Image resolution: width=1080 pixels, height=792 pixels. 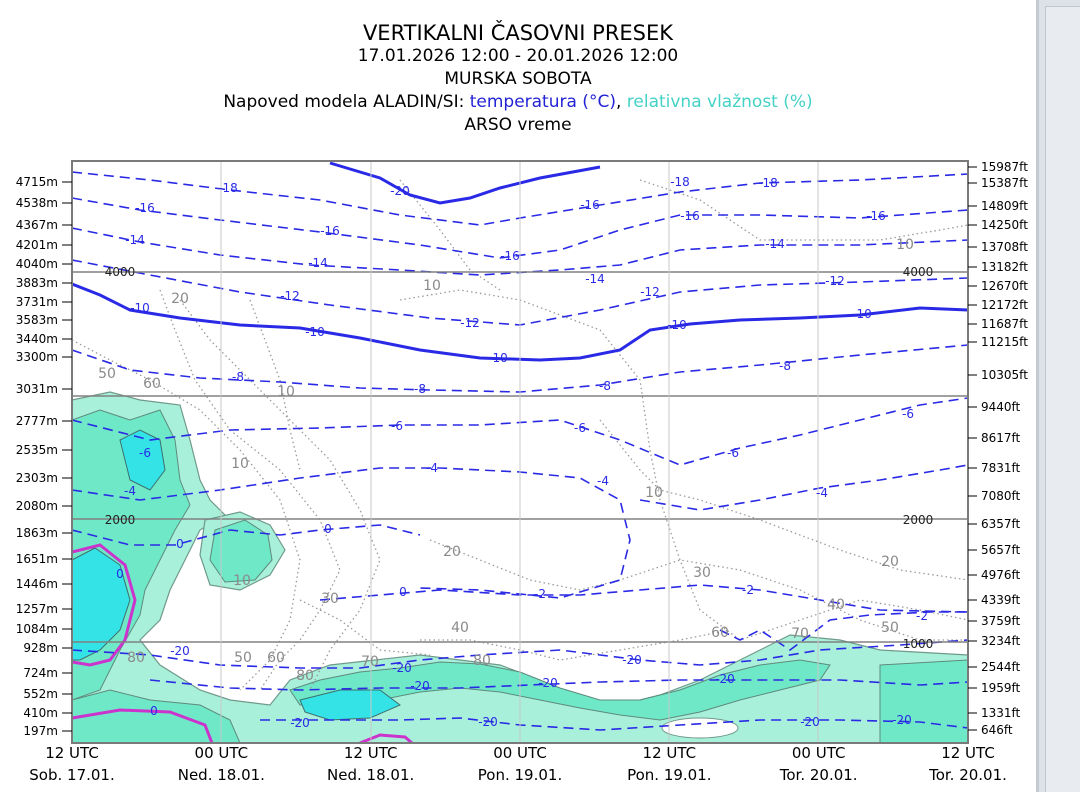 What do you see at coordinates (37, 533) in the screenshot?
I see `y-tick-left-label: 1863m` at bounding box center [37, 533].